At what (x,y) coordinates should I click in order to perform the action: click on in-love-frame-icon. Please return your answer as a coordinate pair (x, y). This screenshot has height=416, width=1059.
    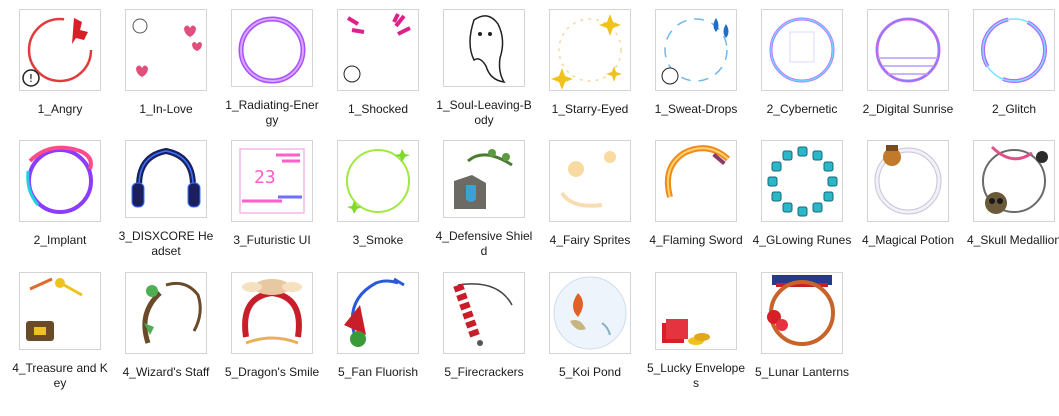
    Looking at the image, I should click on (166, 50).